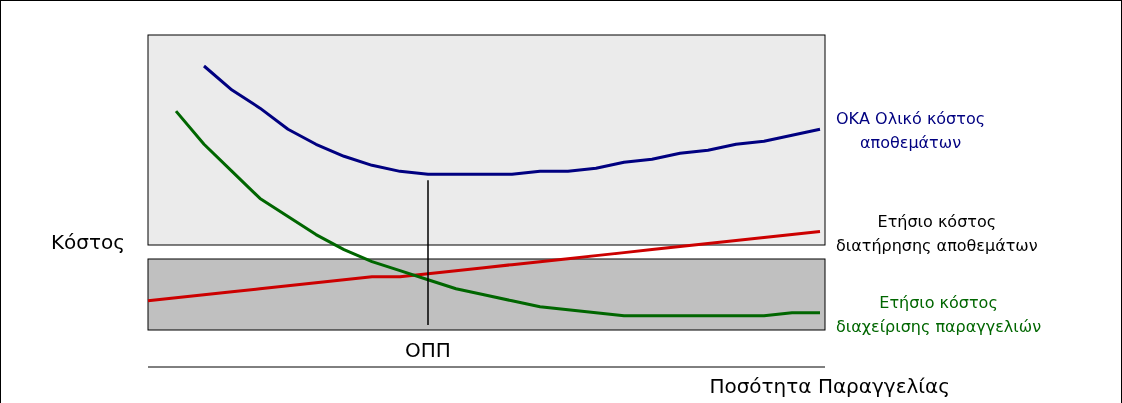  Describe the element at coordinates (428, 350) in the screenshot. I see `annotation: ΟΠΠ` at that location.